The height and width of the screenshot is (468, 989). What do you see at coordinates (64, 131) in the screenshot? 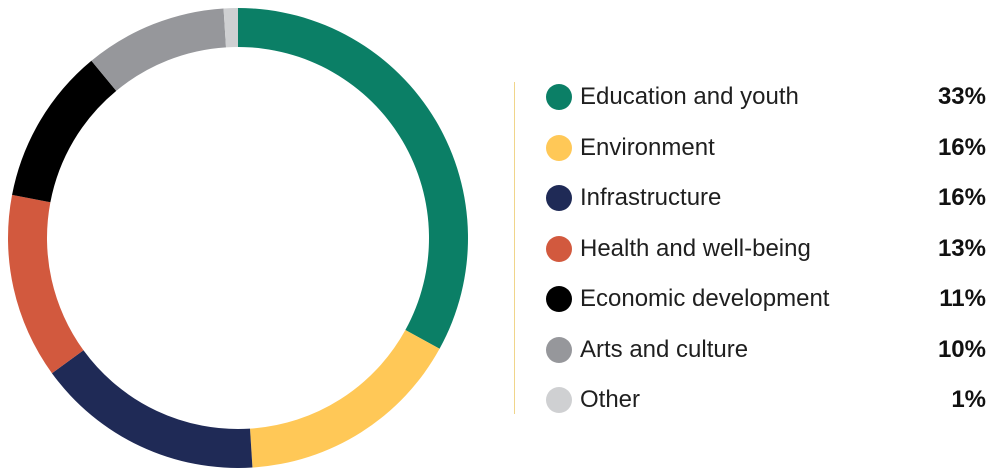
I see `donut-slice-economic-development` at bounding box center [64, 131].